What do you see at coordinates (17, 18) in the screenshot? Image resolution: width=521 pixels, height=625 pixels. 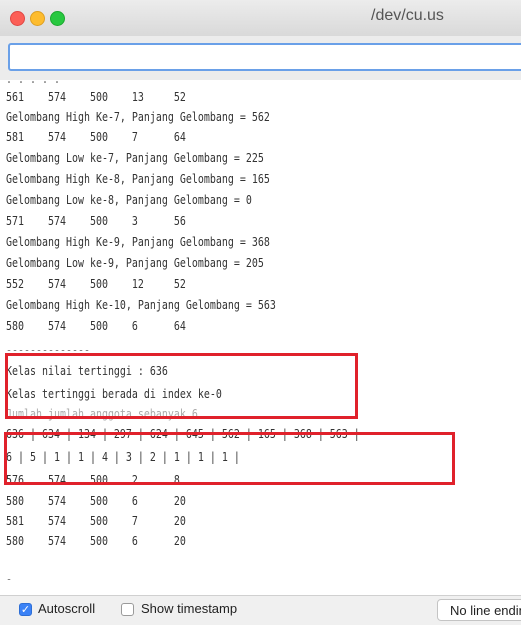 I see `close-window-button` at bounding box center [17, 18].